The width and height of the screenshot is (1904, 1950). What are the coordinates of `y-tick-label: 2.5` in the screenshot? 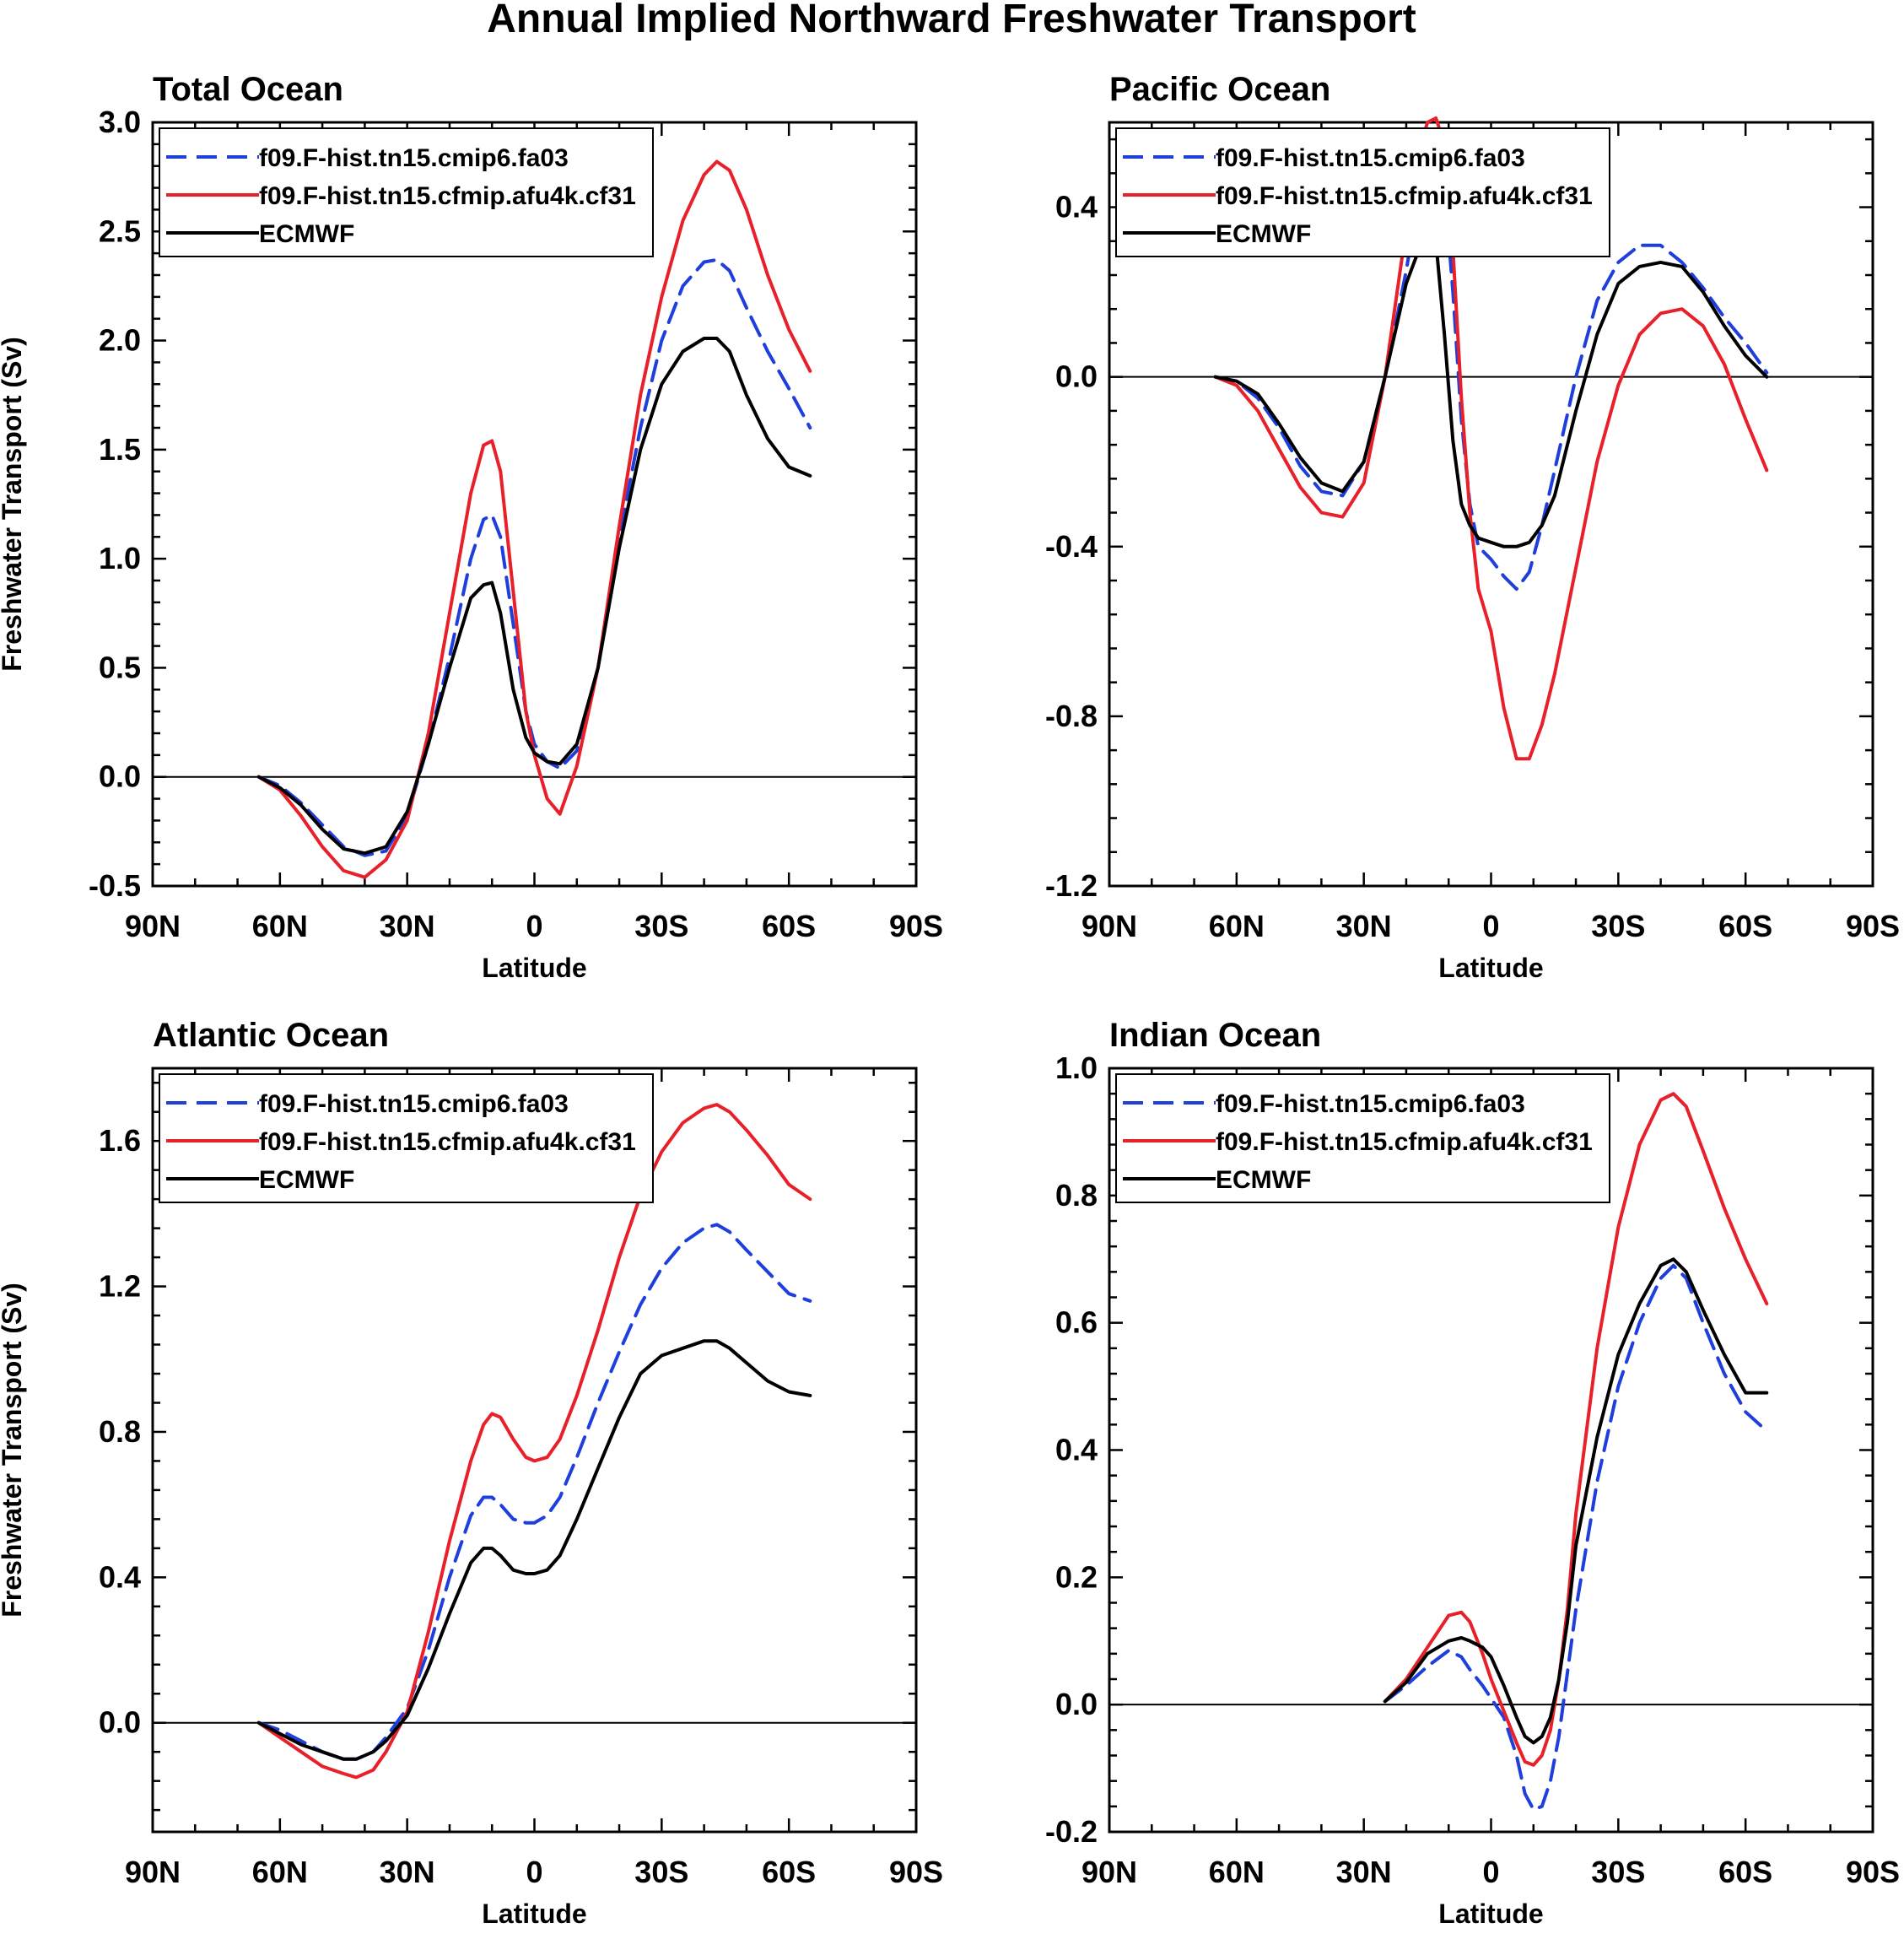 It's located at (120, 230).